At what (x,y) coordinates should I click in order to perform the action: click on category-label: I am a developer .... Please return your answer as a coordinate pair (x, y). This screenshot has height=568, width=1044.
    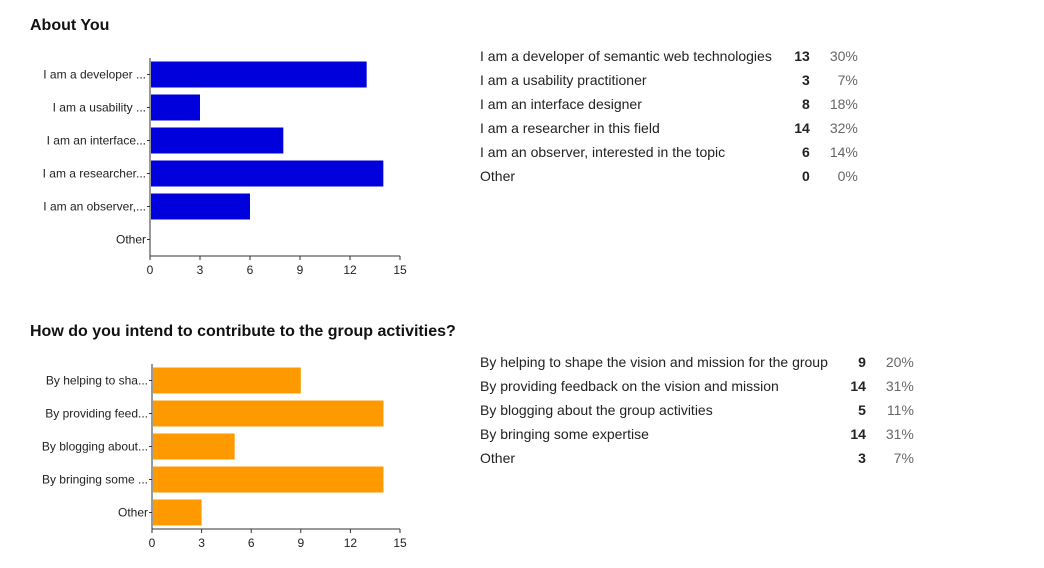
    Looking at the image, I should click on (94, 75).